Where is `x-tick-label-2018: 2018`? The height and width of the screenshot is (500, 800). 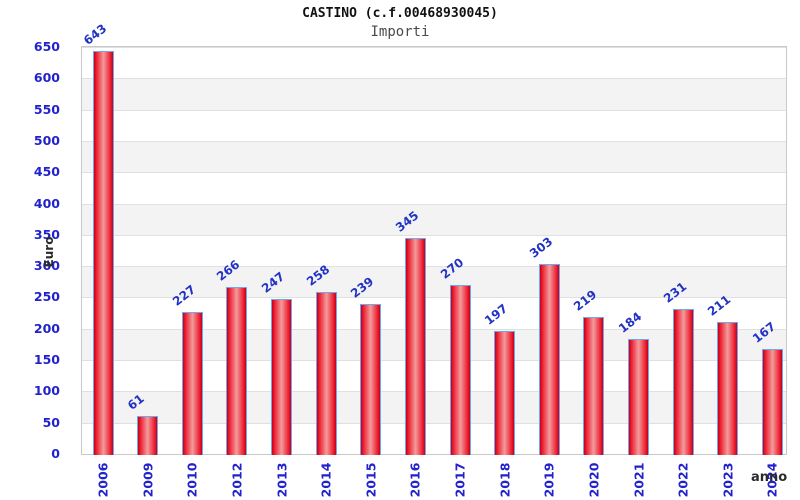
x-tick-label-2018: 2018 is located at coordinates (505, 480).